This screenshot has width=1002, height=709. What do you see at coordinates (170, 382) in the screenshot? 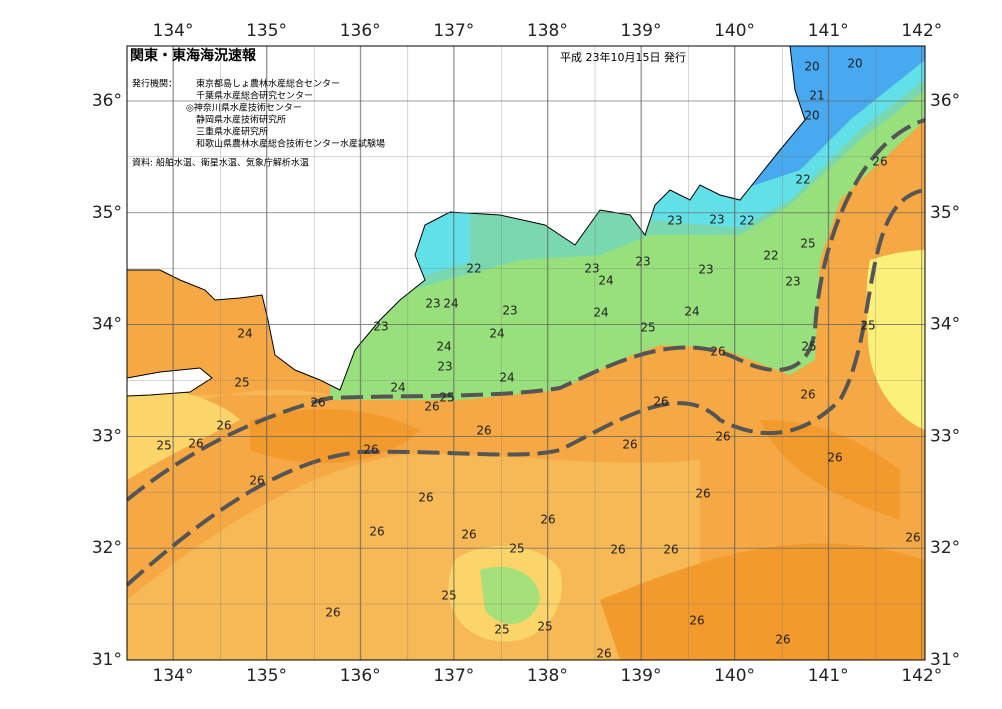
I see `land-shikoku` at bounding box center [170, 382].